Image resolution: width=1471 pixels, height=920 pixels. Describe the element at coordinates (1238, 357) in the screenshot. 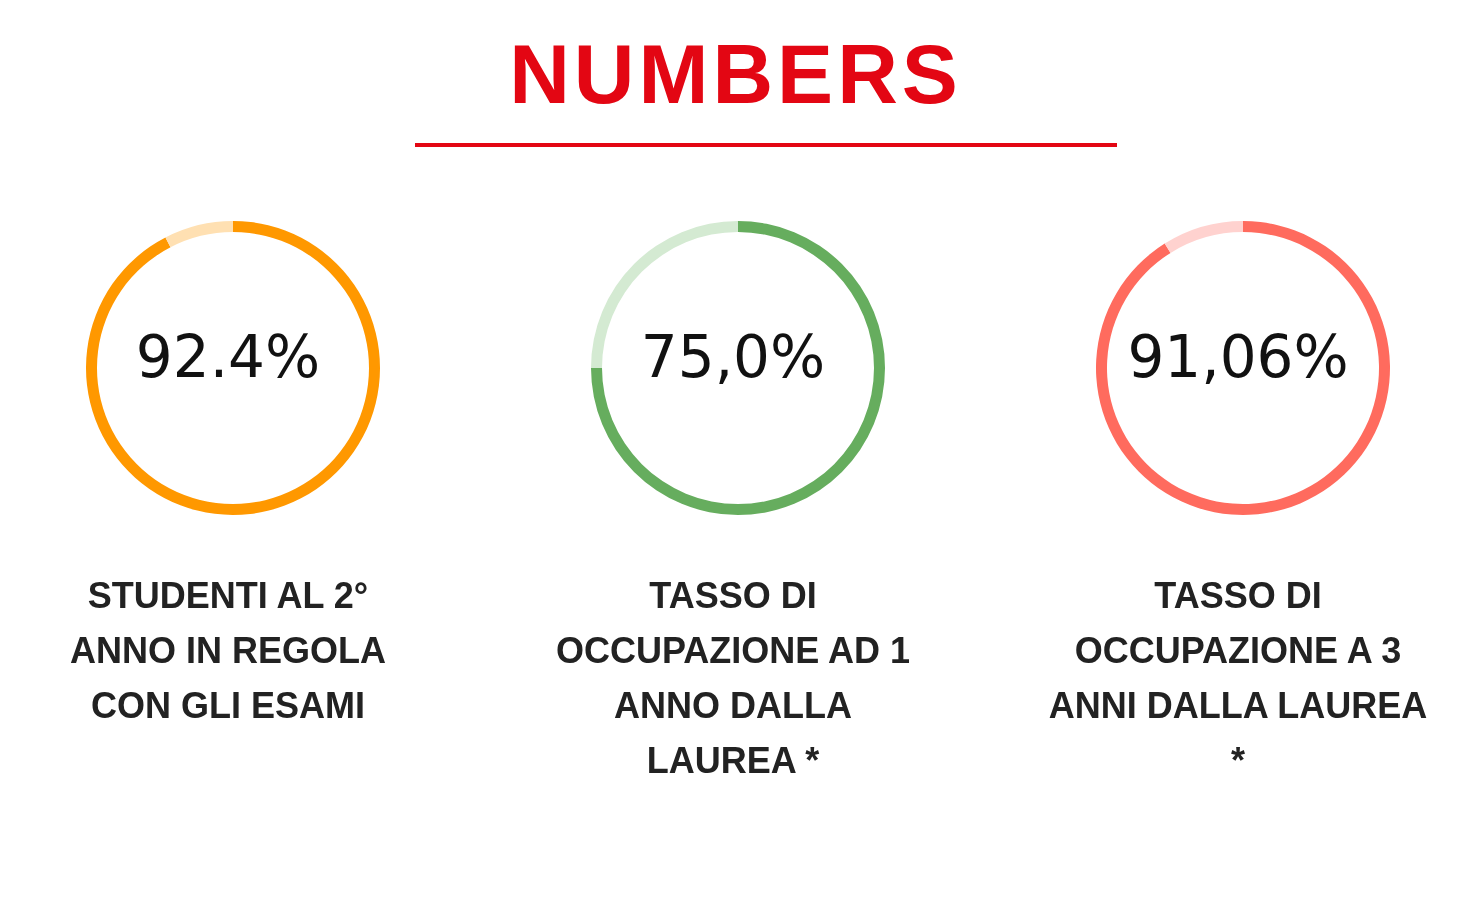

I see `text: 91,06%` at that location.